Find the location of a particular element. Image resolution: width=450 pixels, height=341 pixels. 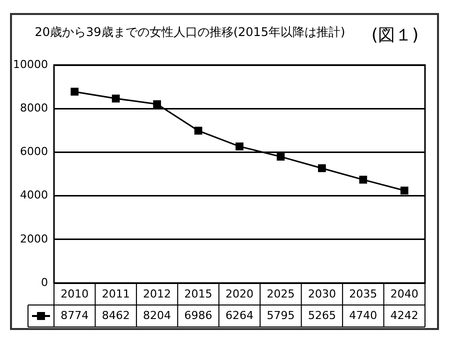

data-label: 6264 is located at coordinates (240, 315).